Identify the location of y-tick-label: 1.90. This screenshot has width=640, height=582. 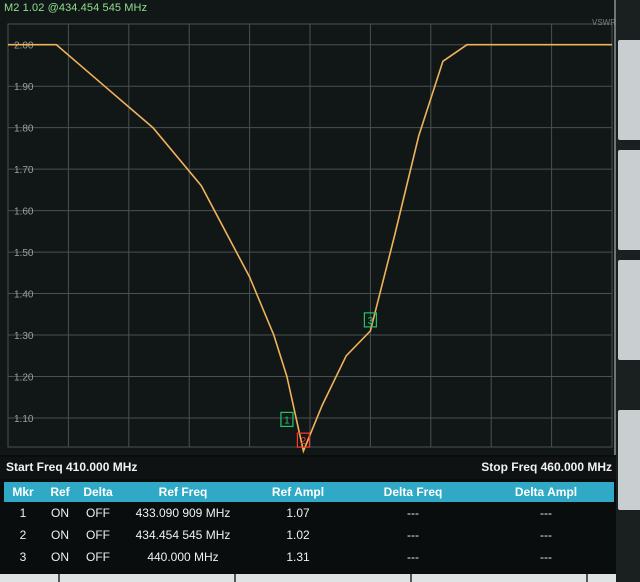
(24, 87).